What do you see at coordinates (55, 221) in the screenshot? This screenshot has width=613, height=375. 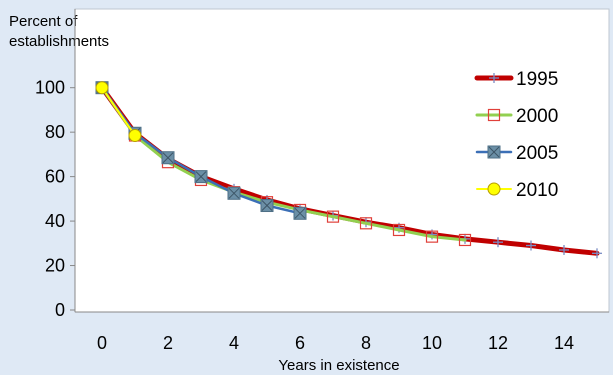 I see `y-tick-label: 40` at bounding box center [55, 221].